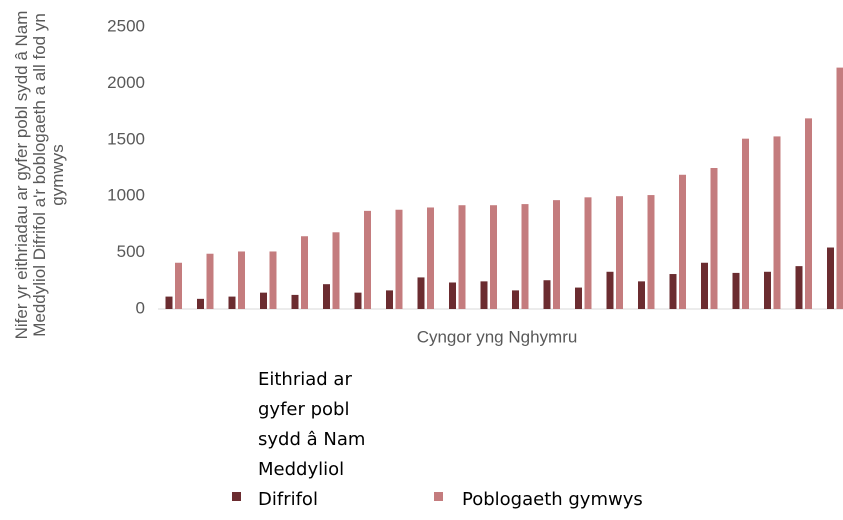 The image size is (843, 520). I want to click on y-tick-label: 500, so click(131, 251).